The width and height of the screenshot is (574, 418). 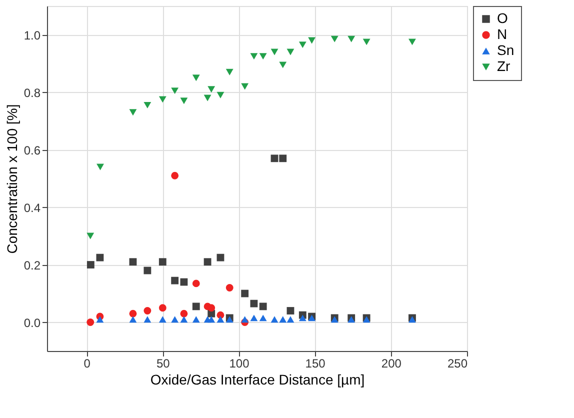 I want to click on legend-label: Sn, so click(x=505, y=50).